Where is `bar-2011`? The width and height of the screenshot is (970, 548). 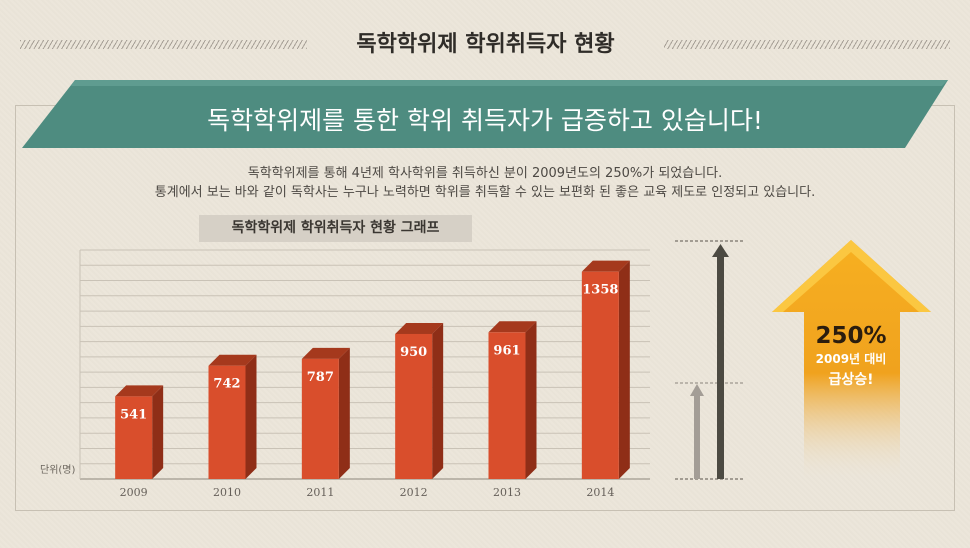 bar-2011 is located at coordinates (325, 413).